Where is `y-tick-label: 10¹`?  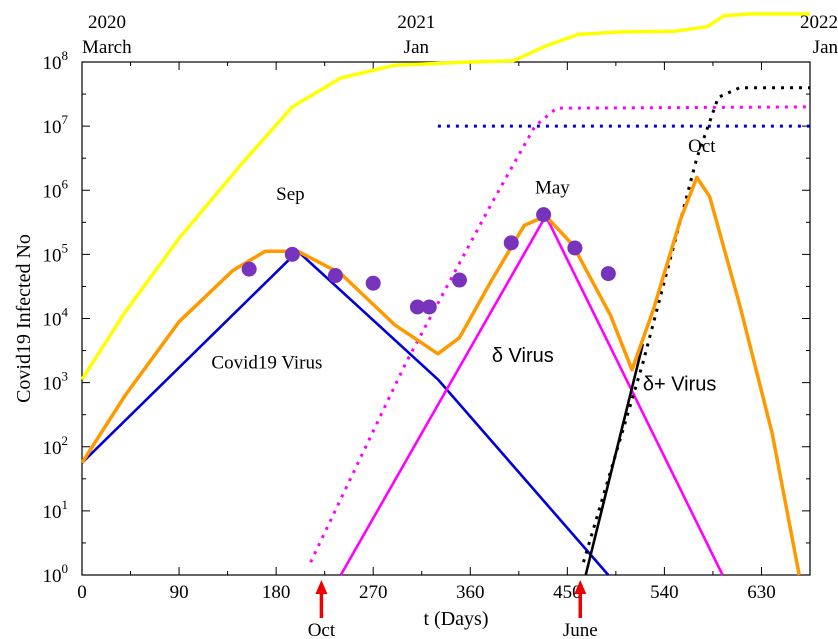 y-tick-label: 10¹ is located at coordinates (56, 510).